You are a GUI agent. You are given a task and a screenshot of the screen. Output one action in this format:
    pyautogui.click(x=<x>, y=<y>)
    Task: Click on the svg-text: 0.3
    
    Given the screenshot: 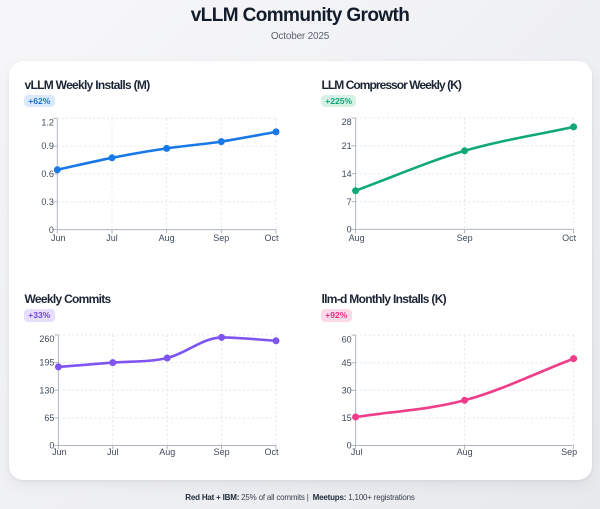 What is the action you would take?
    pyautogui.click(x=47, y=202)
    